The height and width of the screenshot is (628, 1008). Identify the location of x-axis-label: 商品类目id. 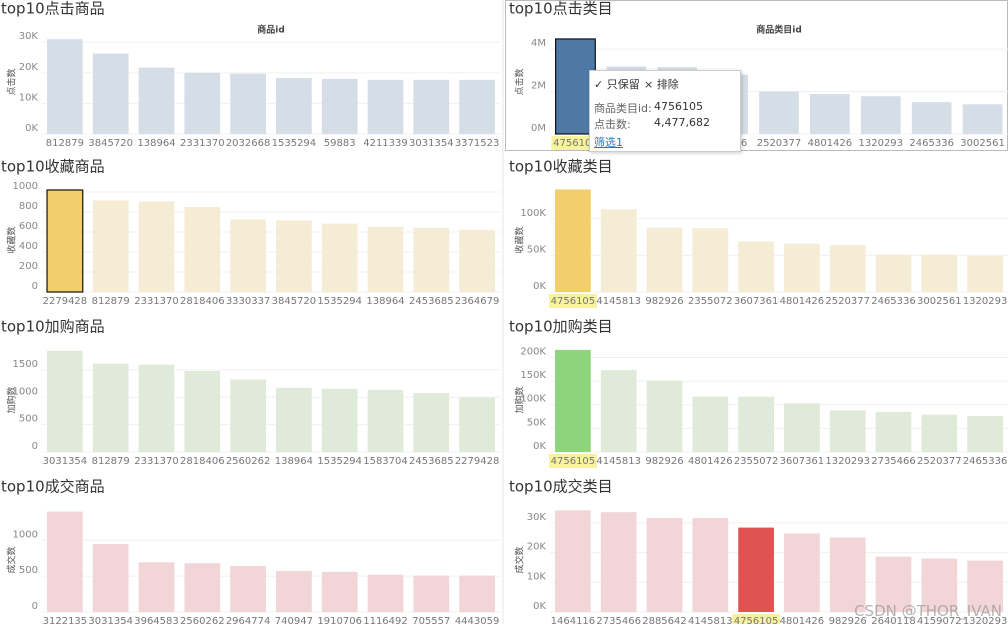
(779, 30).